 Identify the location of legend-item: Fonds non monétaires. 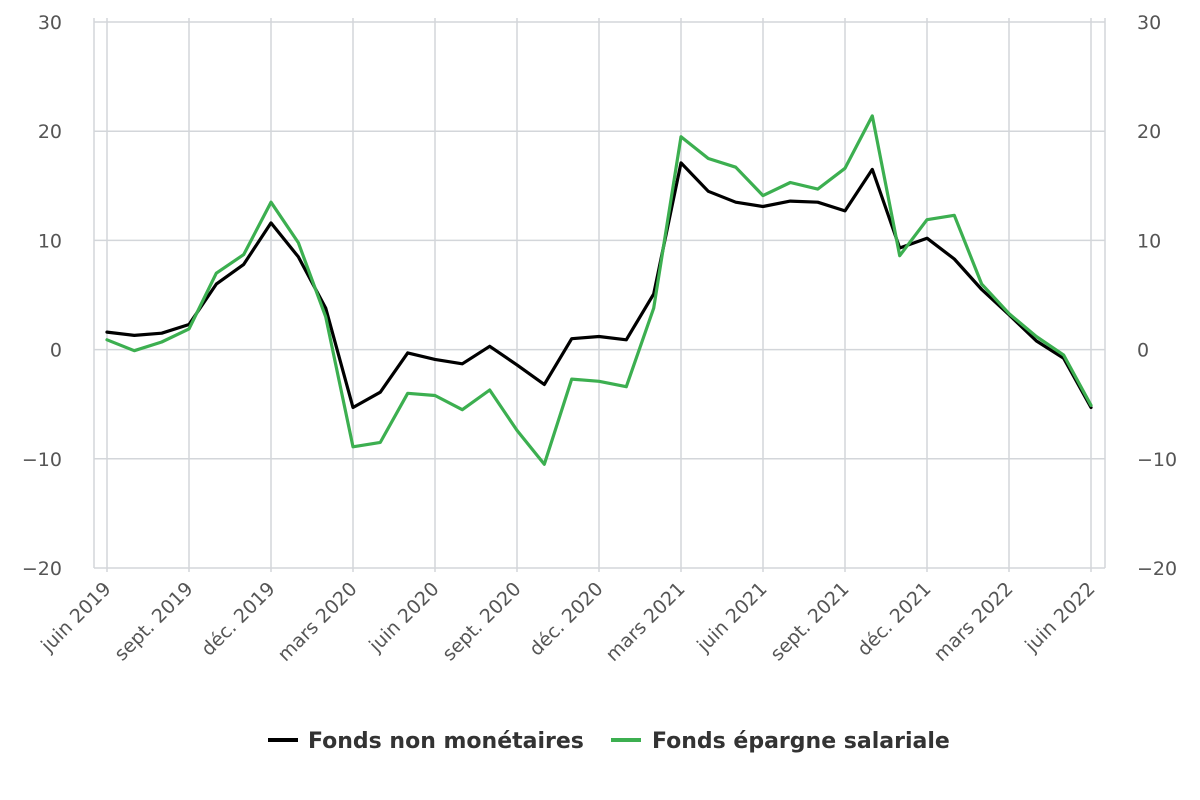
(426, 741).